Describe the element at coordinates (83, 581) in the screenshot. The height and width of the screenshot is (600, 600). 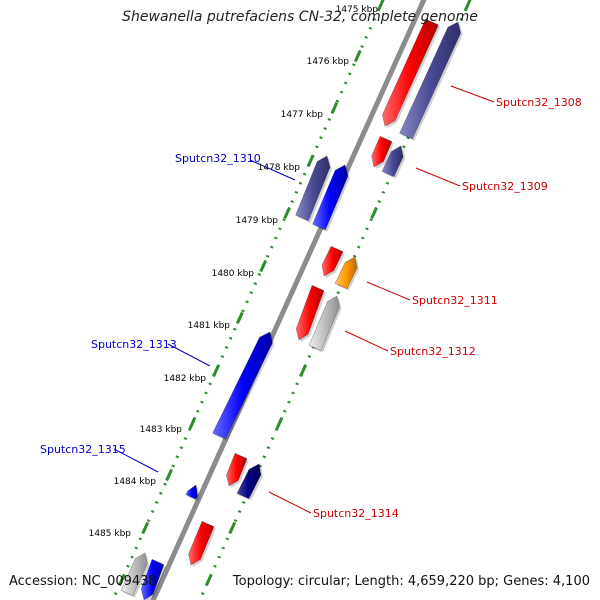
I see `accession-text: Accession: NC_009438` at that location.